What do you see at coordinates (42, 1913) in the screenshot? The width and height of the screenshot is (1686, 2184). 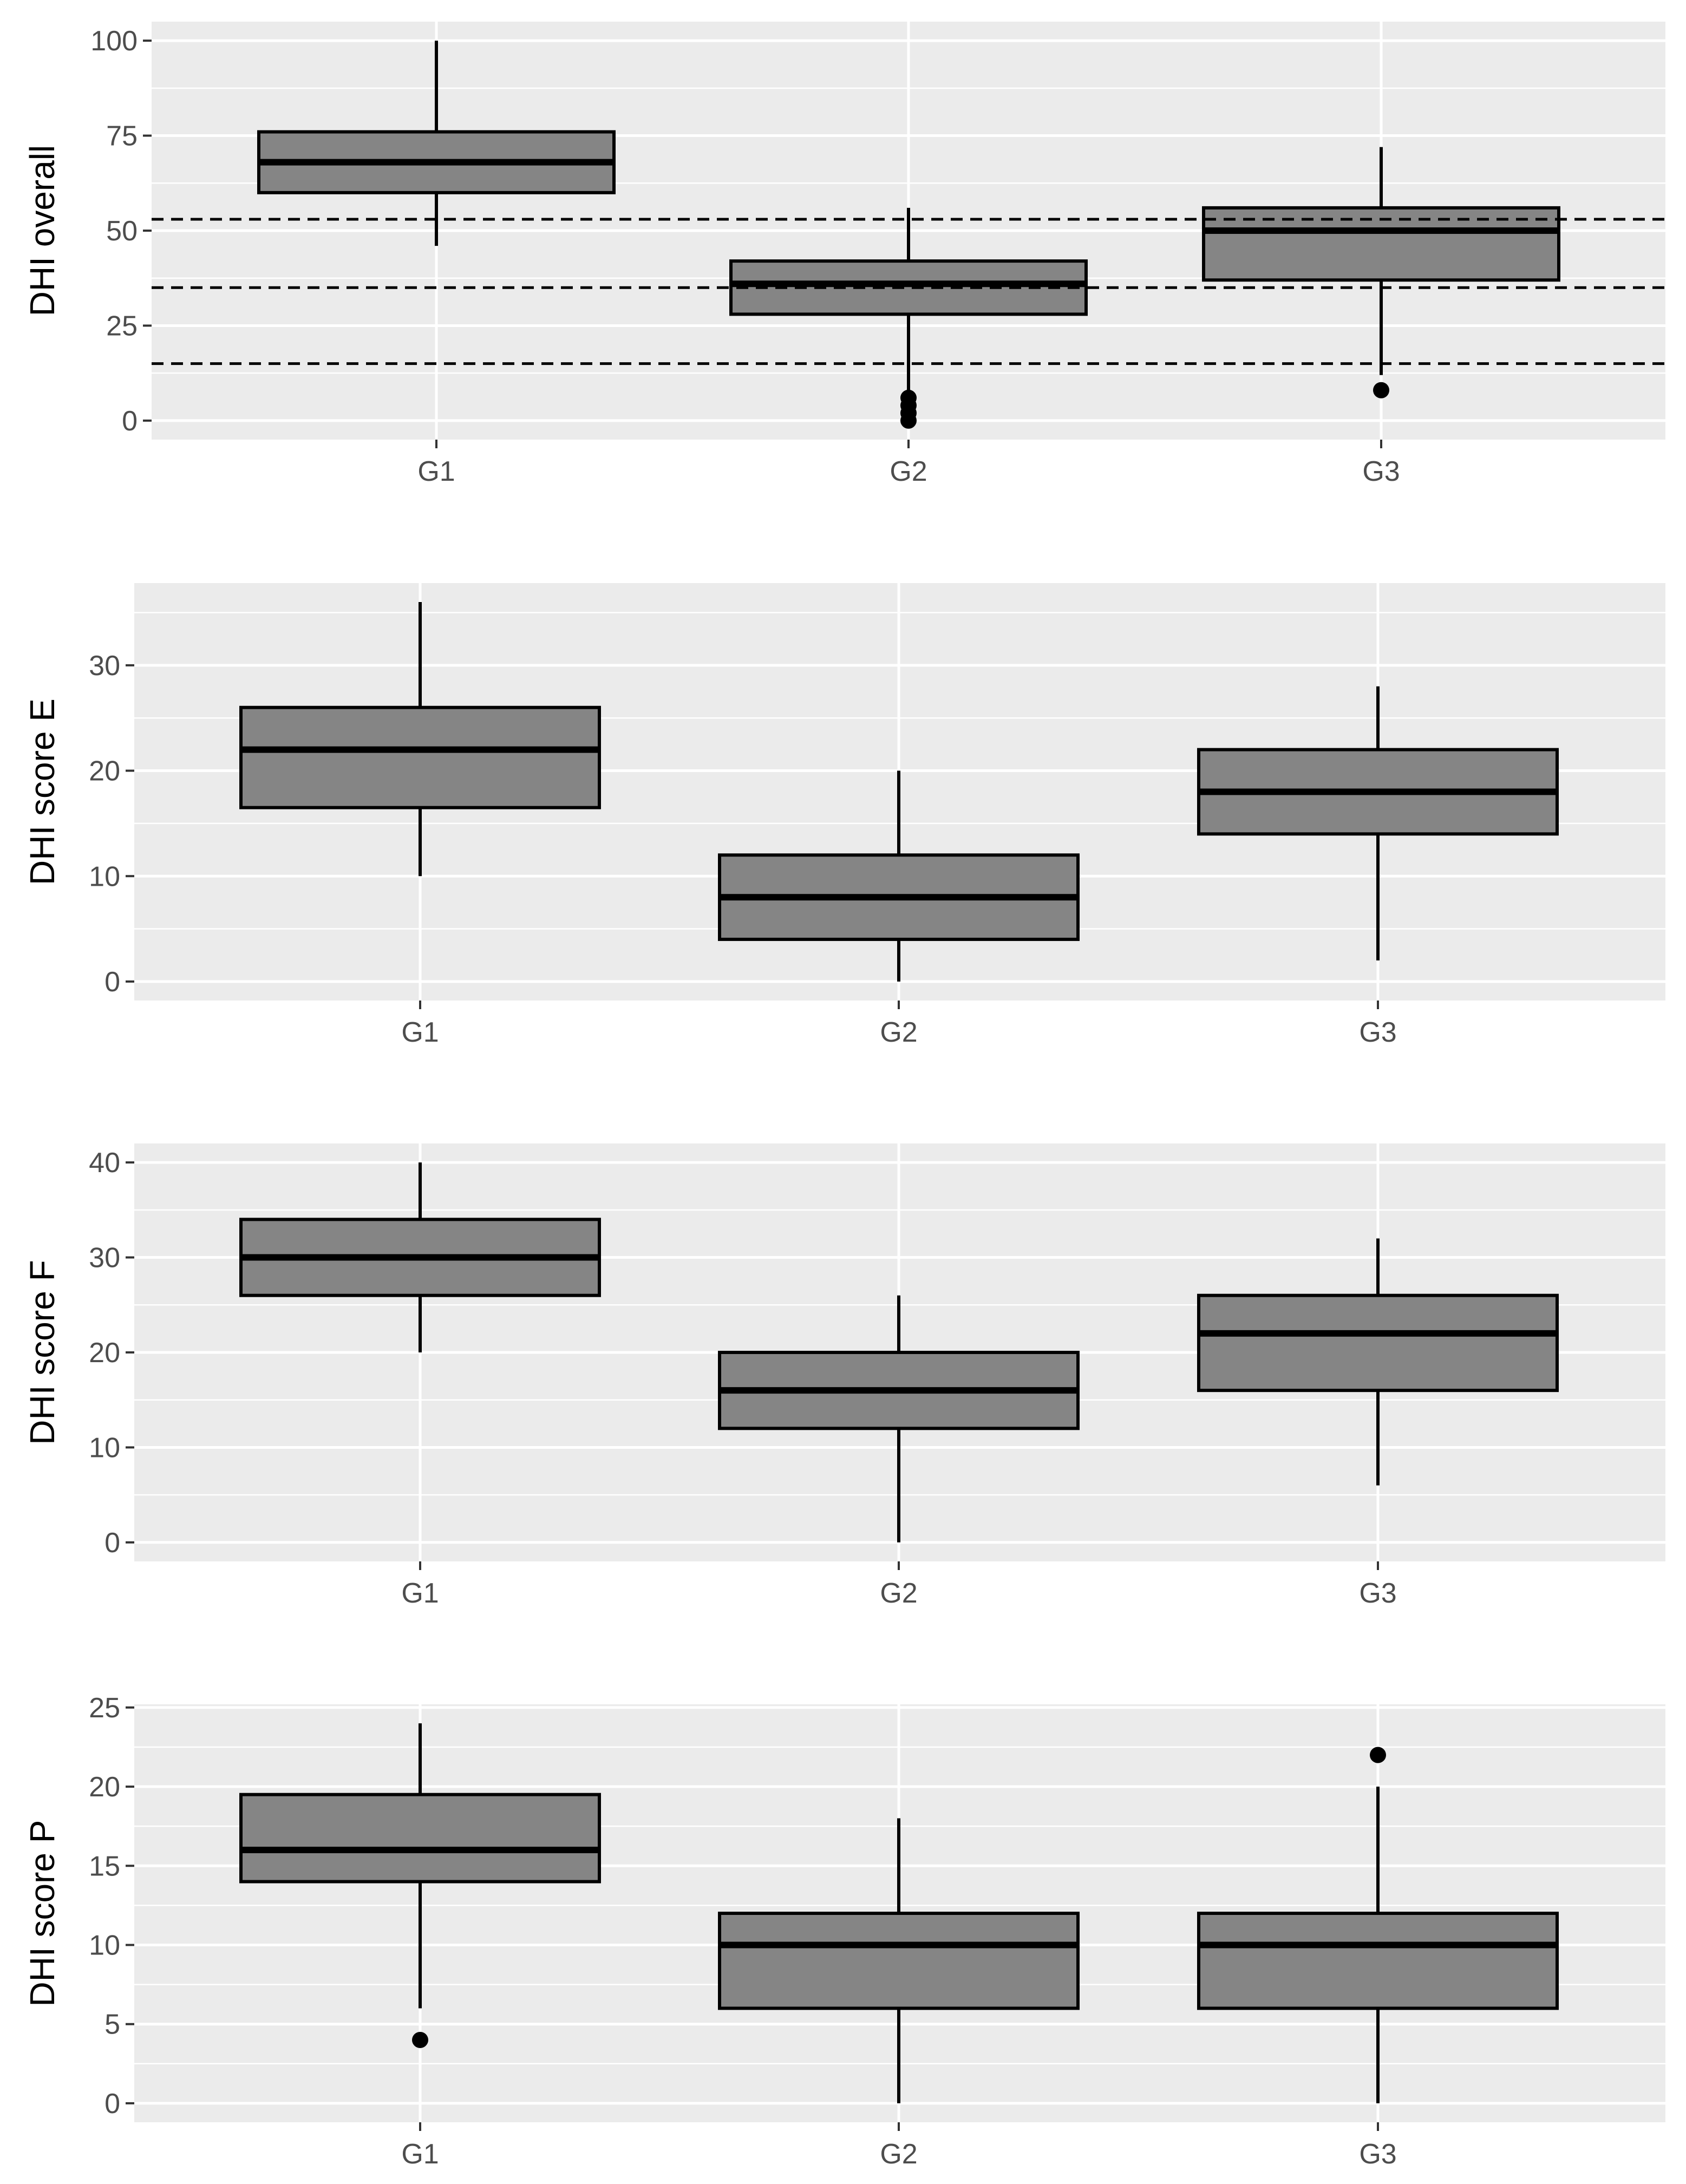 I see `y-axis-title: DHI score P` at bounding box center [42, 1913].